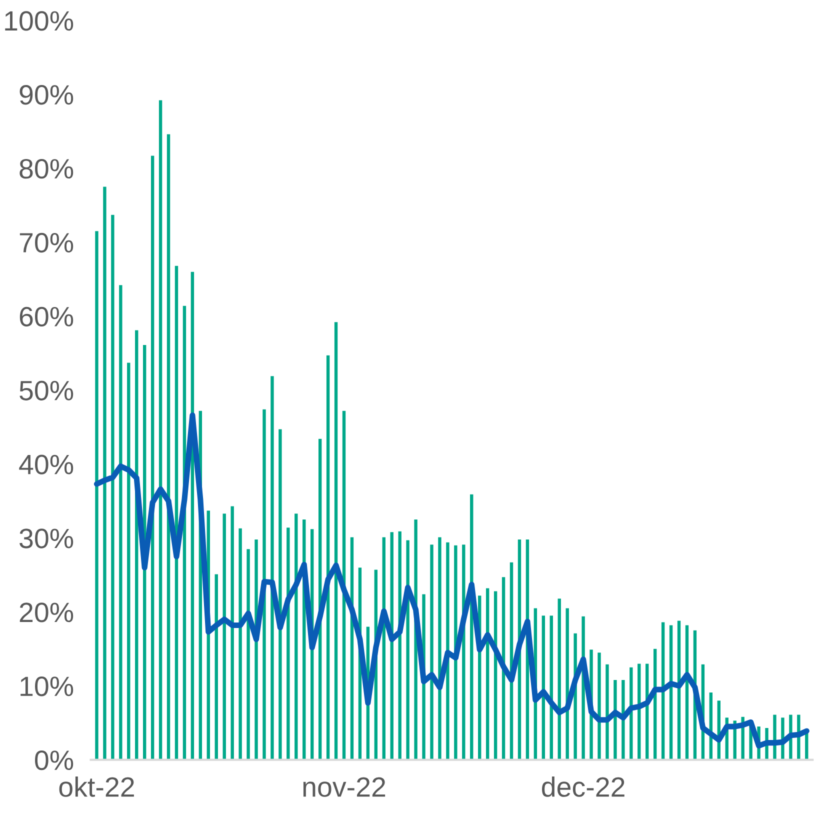 The width and height of the screenshot is (825, 817). I want to click on x-tick-label: okt-22, so click(96, 786).